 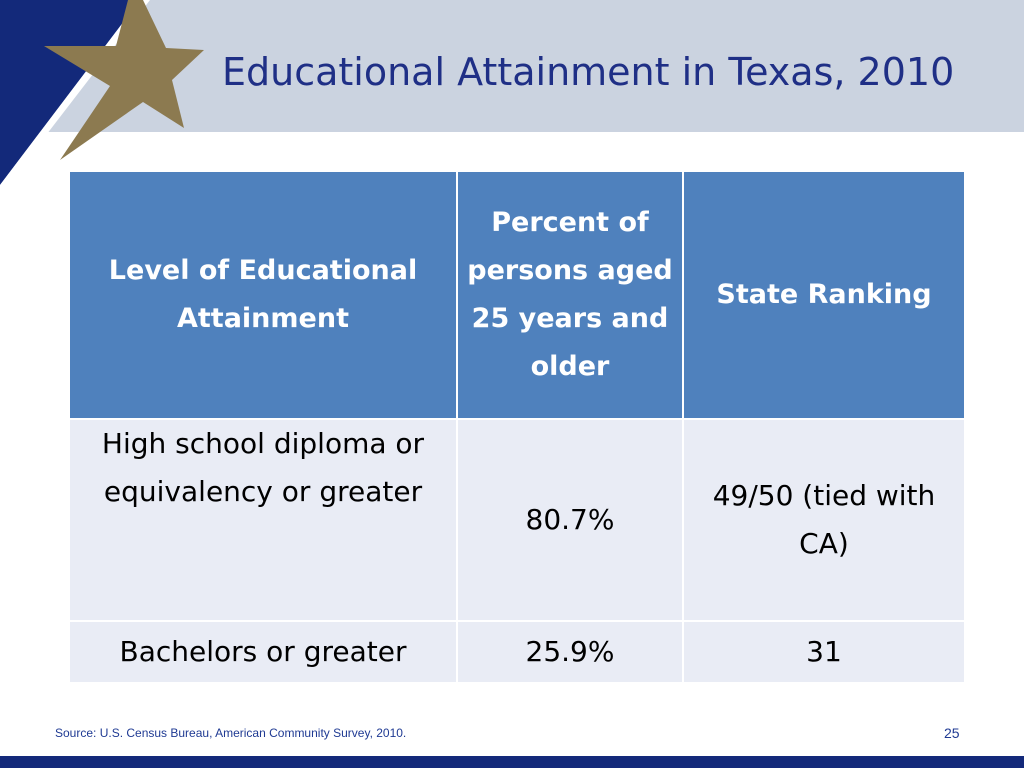 What do you see at coordinates (588, 72) in the screenshot?
I see `slide-title: Educational Attainment in Texas, 2010` at bounding box center [588, 72].